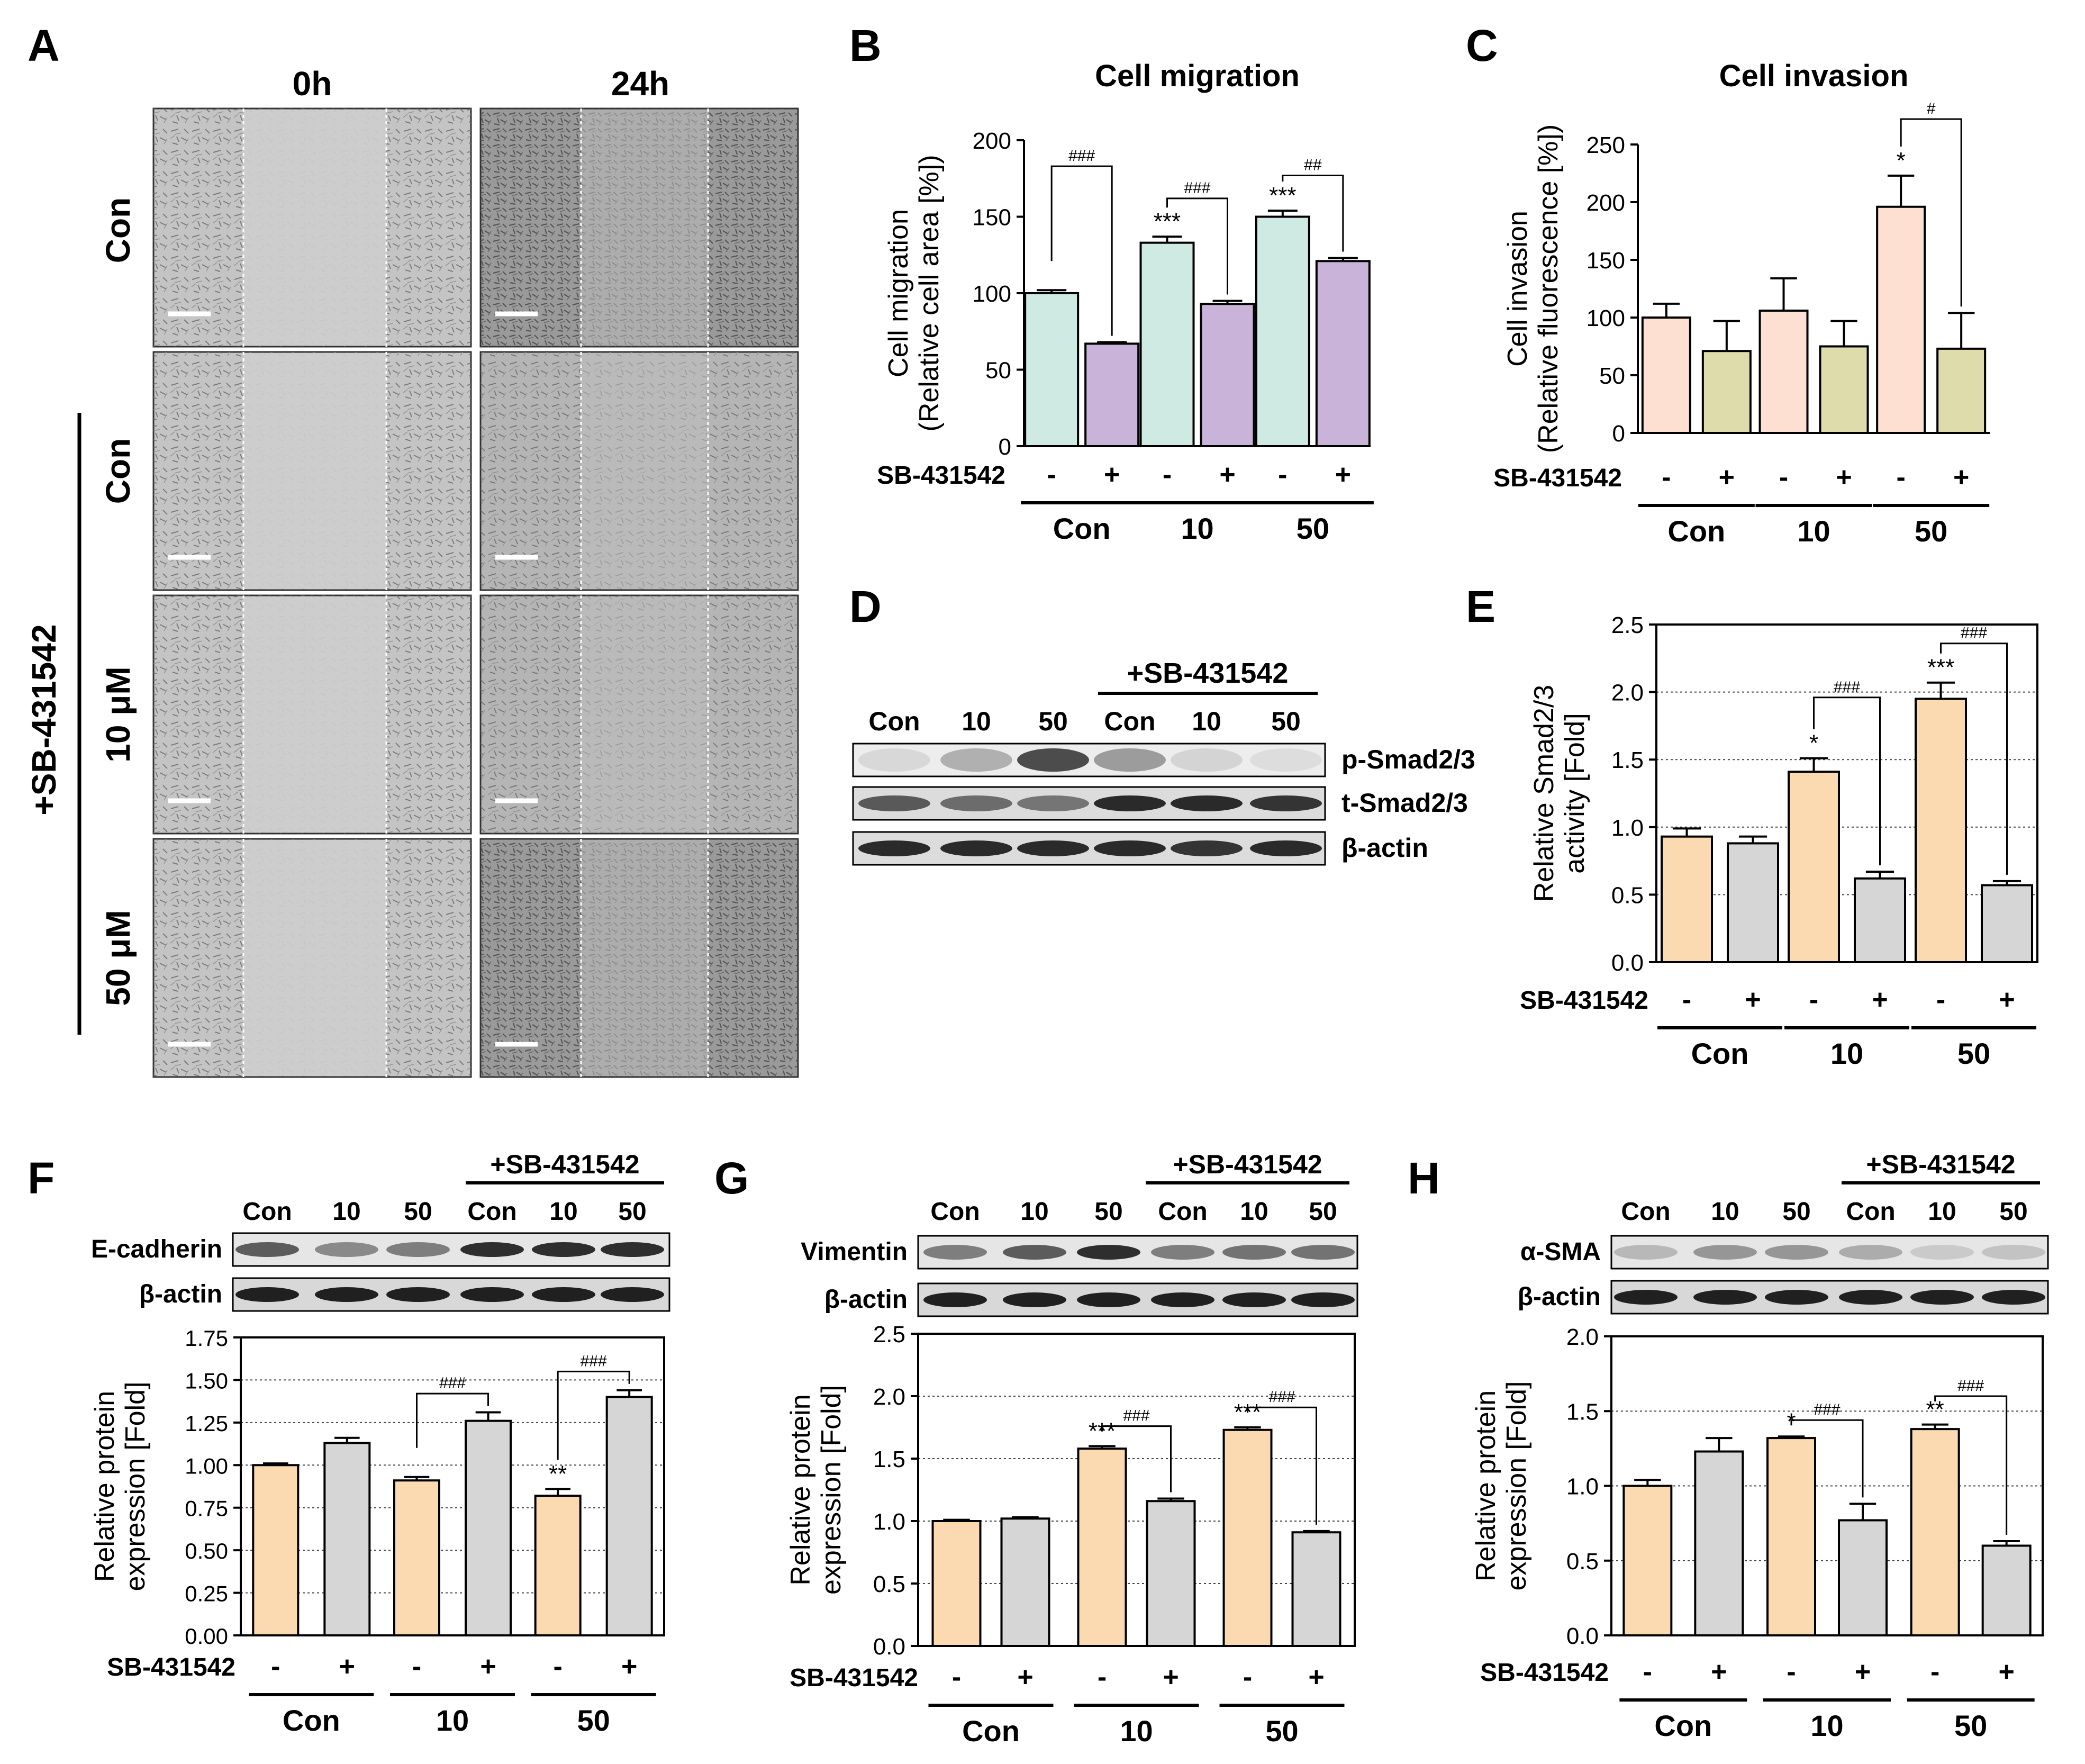 Image resolution: width=2085 pixels, height=1764 pixels. What do you see at coordinates (1480, 606) in the screenshot?
I see `panel-letter-e: E` at bounding box center [1480, 606].